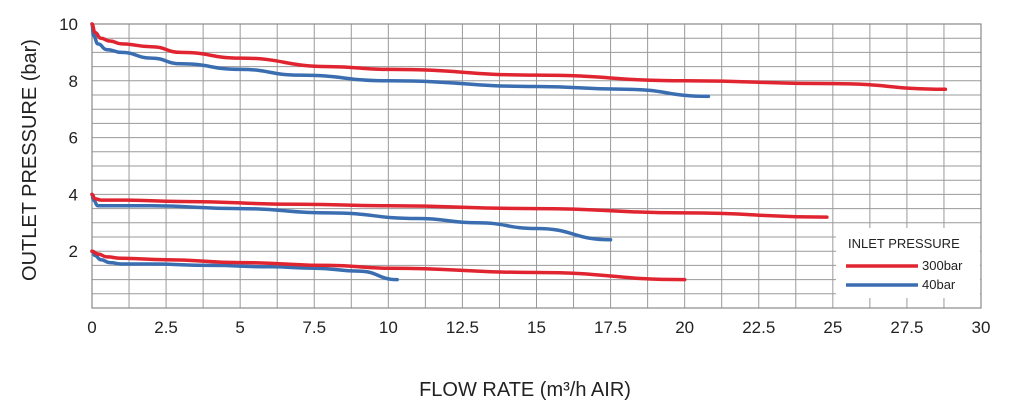 This screenshot has width=1024, height=411. Describe the element at coordinates (30, 160) in the screenshot. I see `y-axis-title: OUTLET PRESSURE (bar)` at that location.